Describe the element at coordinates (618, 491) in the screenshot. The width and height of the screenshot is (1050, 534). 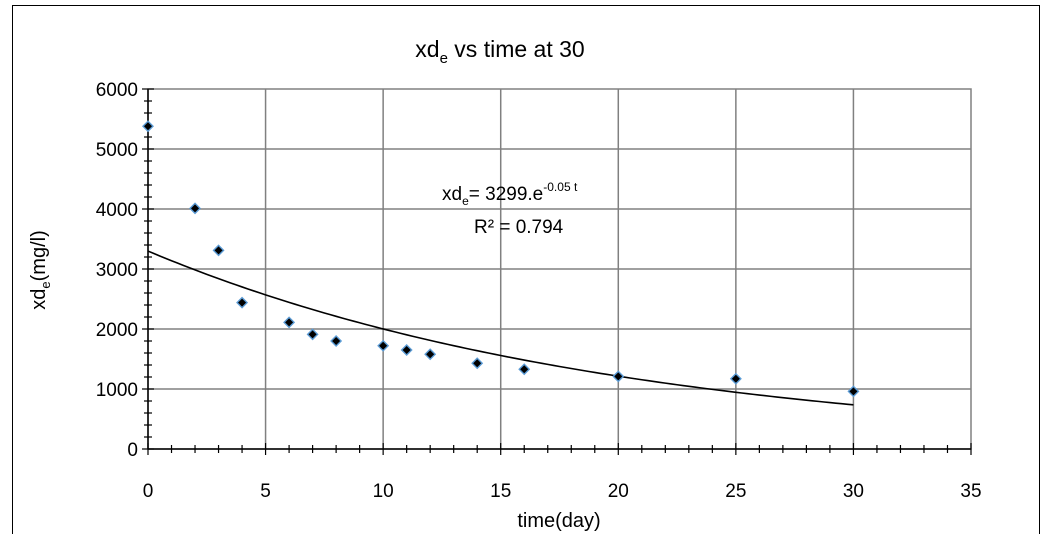
I see `x-tick-label: 20` at that location.